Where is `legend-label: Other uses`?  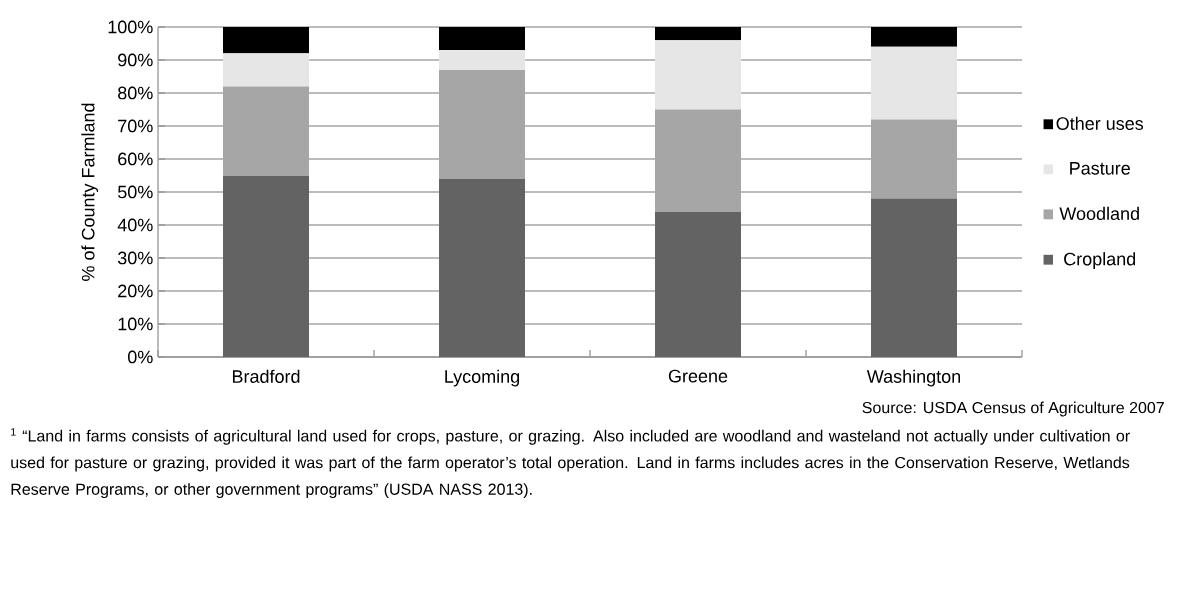 legend-label: Other uses is located at coordinates (1100, 123).